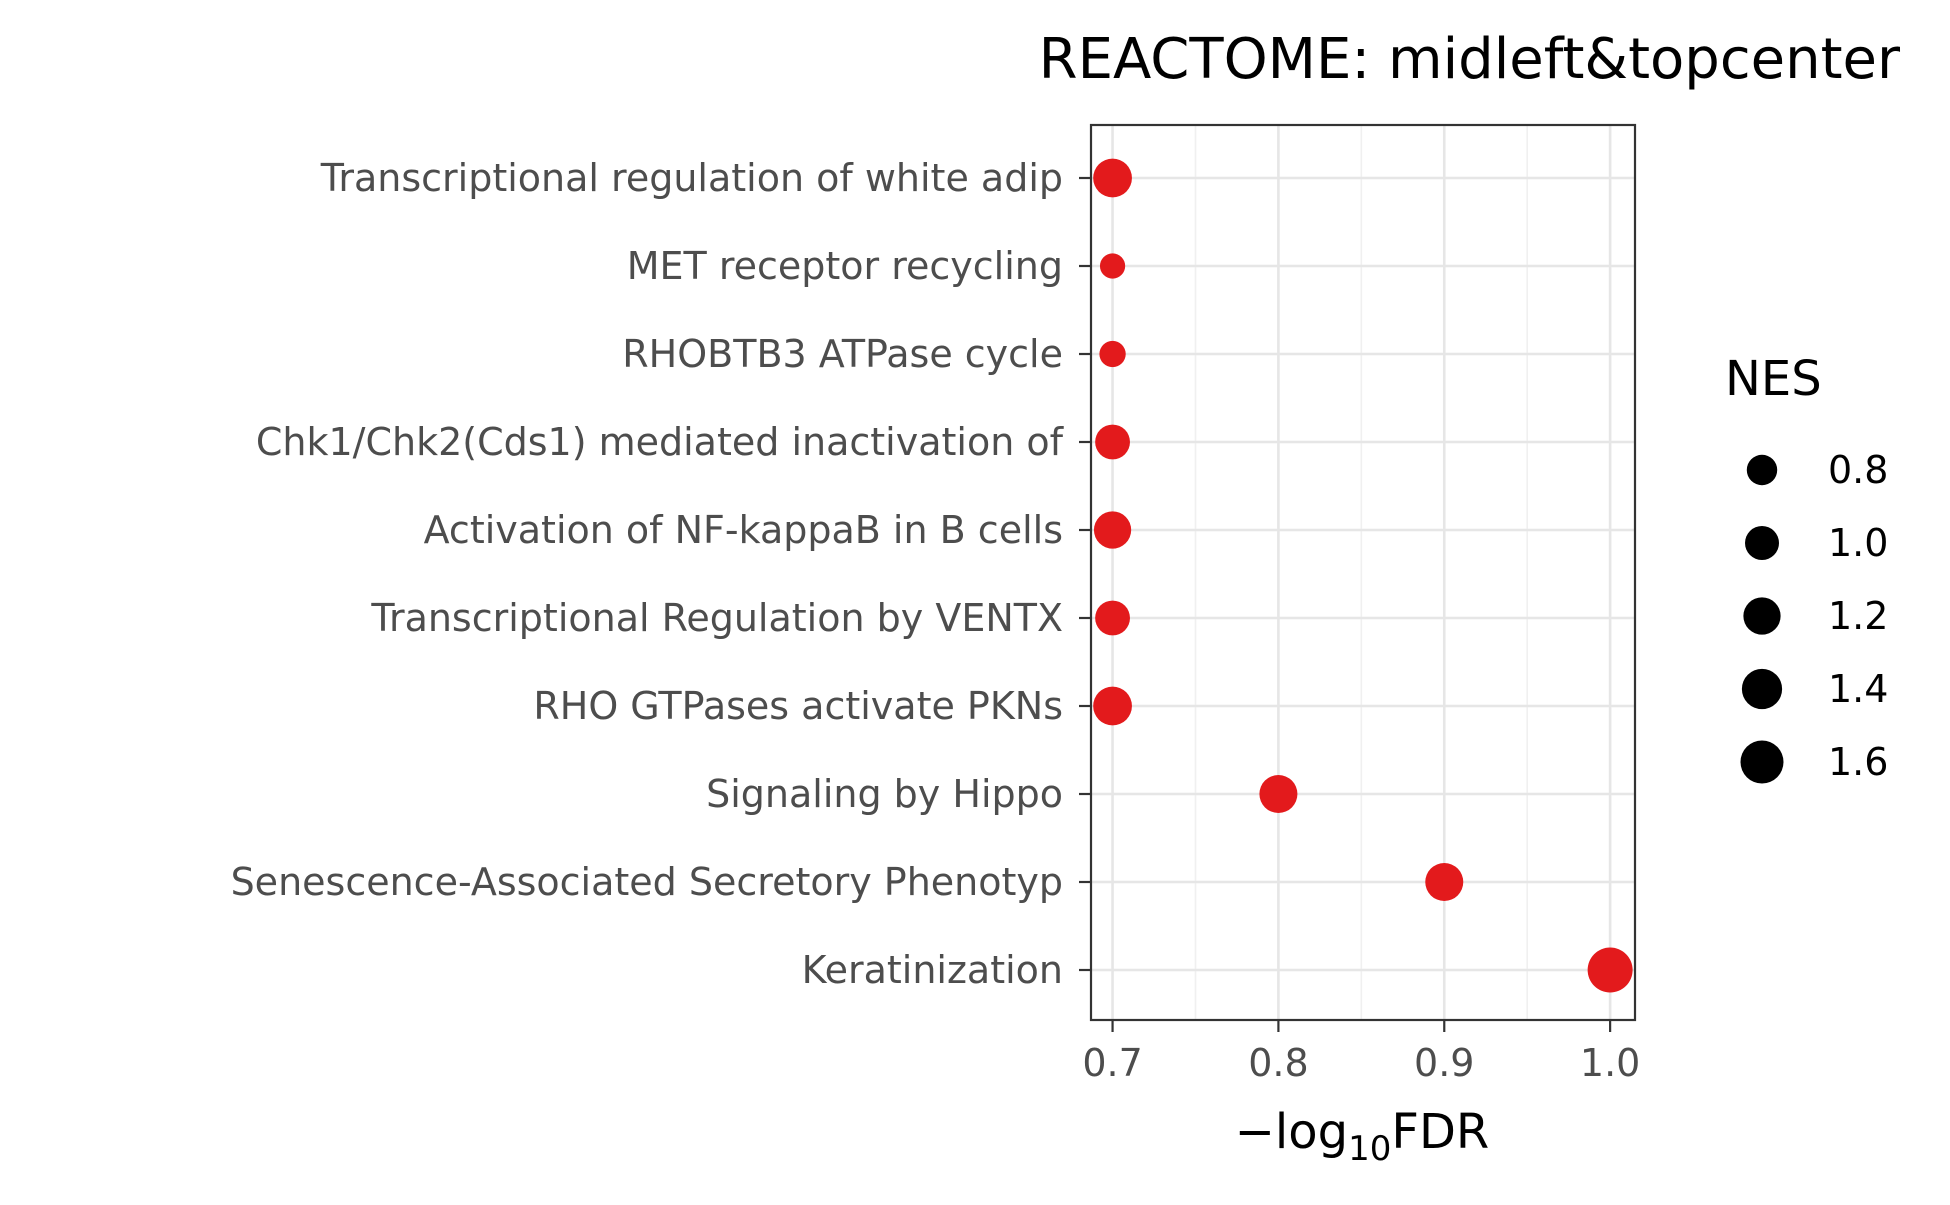 The height and width of the screenshot is (1205, 1950). I want to click on x-tick-label: 0.7, so click(1112, 1063).